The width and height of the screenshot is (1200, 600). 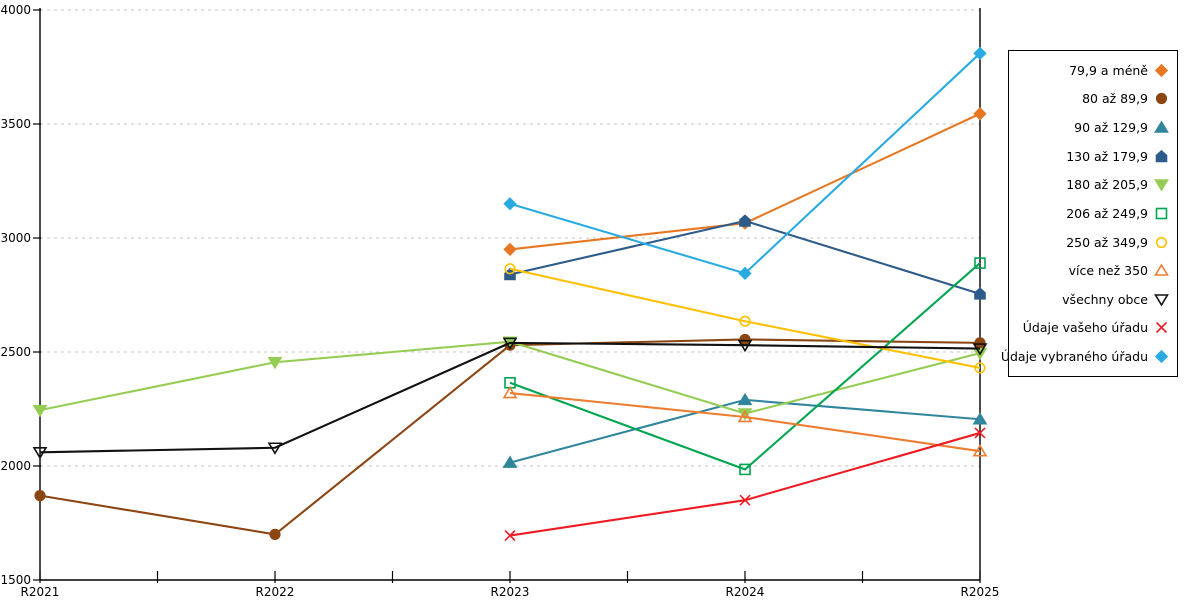 What do you see at coordinates (1107, 156) in the screenshot?
I see `legend-label: 130 až 179,9` at bounding box center [1107, 156].